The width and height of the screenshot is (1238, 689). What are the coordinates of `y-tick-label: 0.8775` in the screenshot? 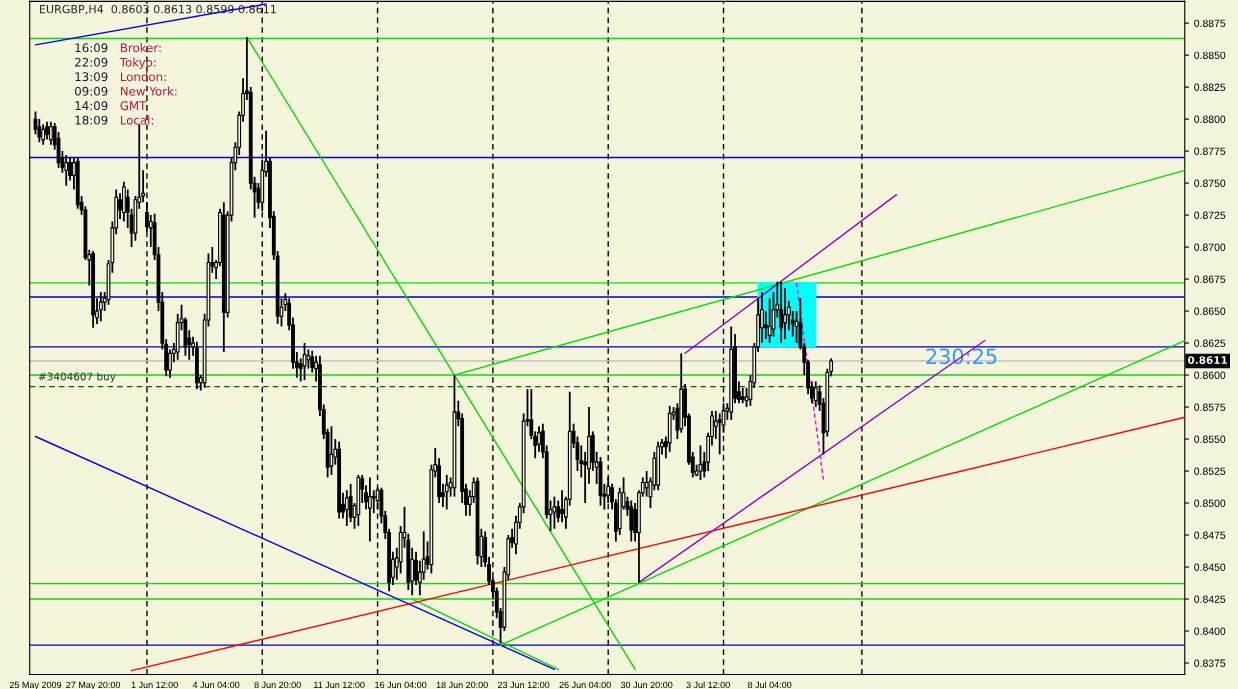 It's located at (1210, 151).